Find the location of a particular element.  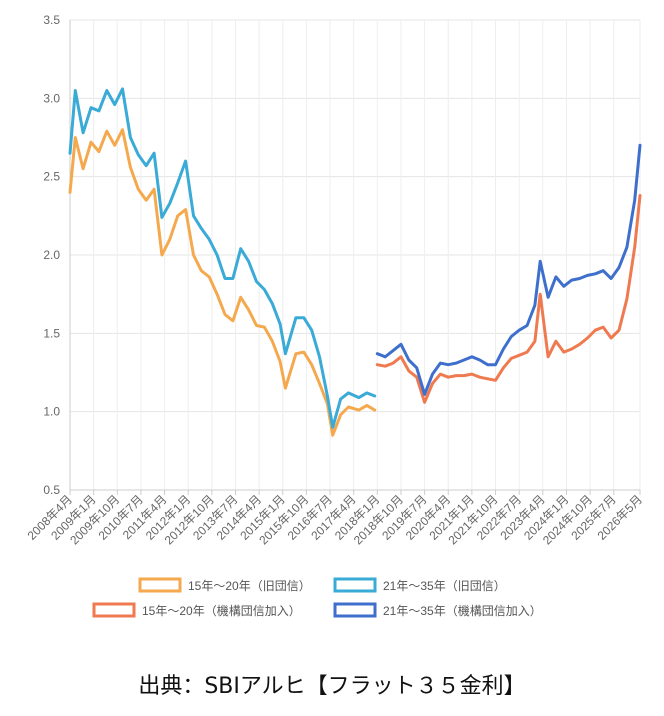

y-tick-label: 3.5 is located at coordinates (51, 20).